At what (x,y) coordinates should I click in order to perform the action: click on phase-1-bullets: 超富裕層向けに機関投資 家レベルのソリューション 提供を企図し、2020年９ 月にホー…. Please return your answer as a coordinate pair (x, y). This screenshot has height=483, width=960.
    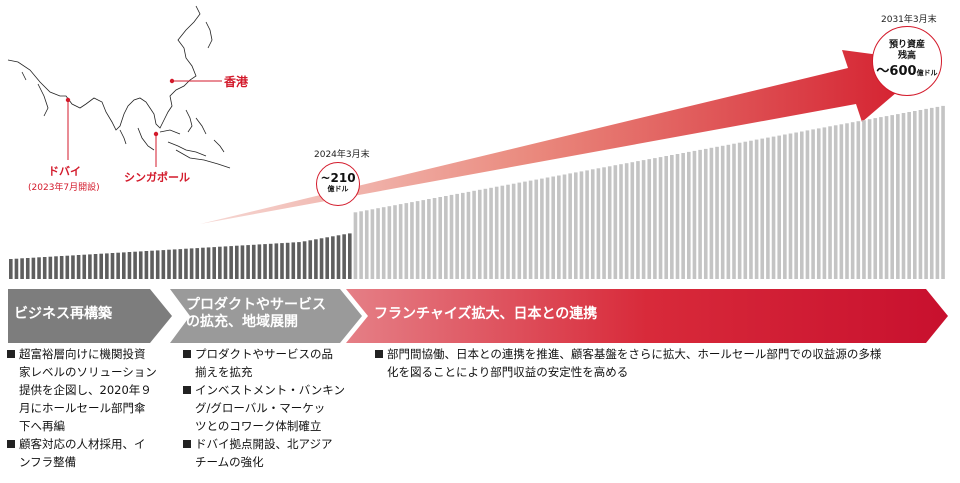
    Looking at the image, I should click on (88, 408).